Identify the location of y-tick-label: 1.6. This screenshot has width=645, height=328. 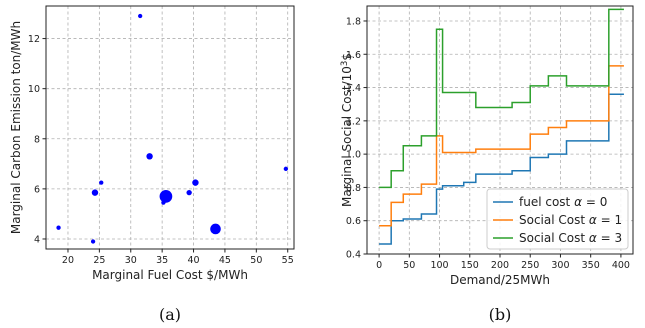
(353, 55).